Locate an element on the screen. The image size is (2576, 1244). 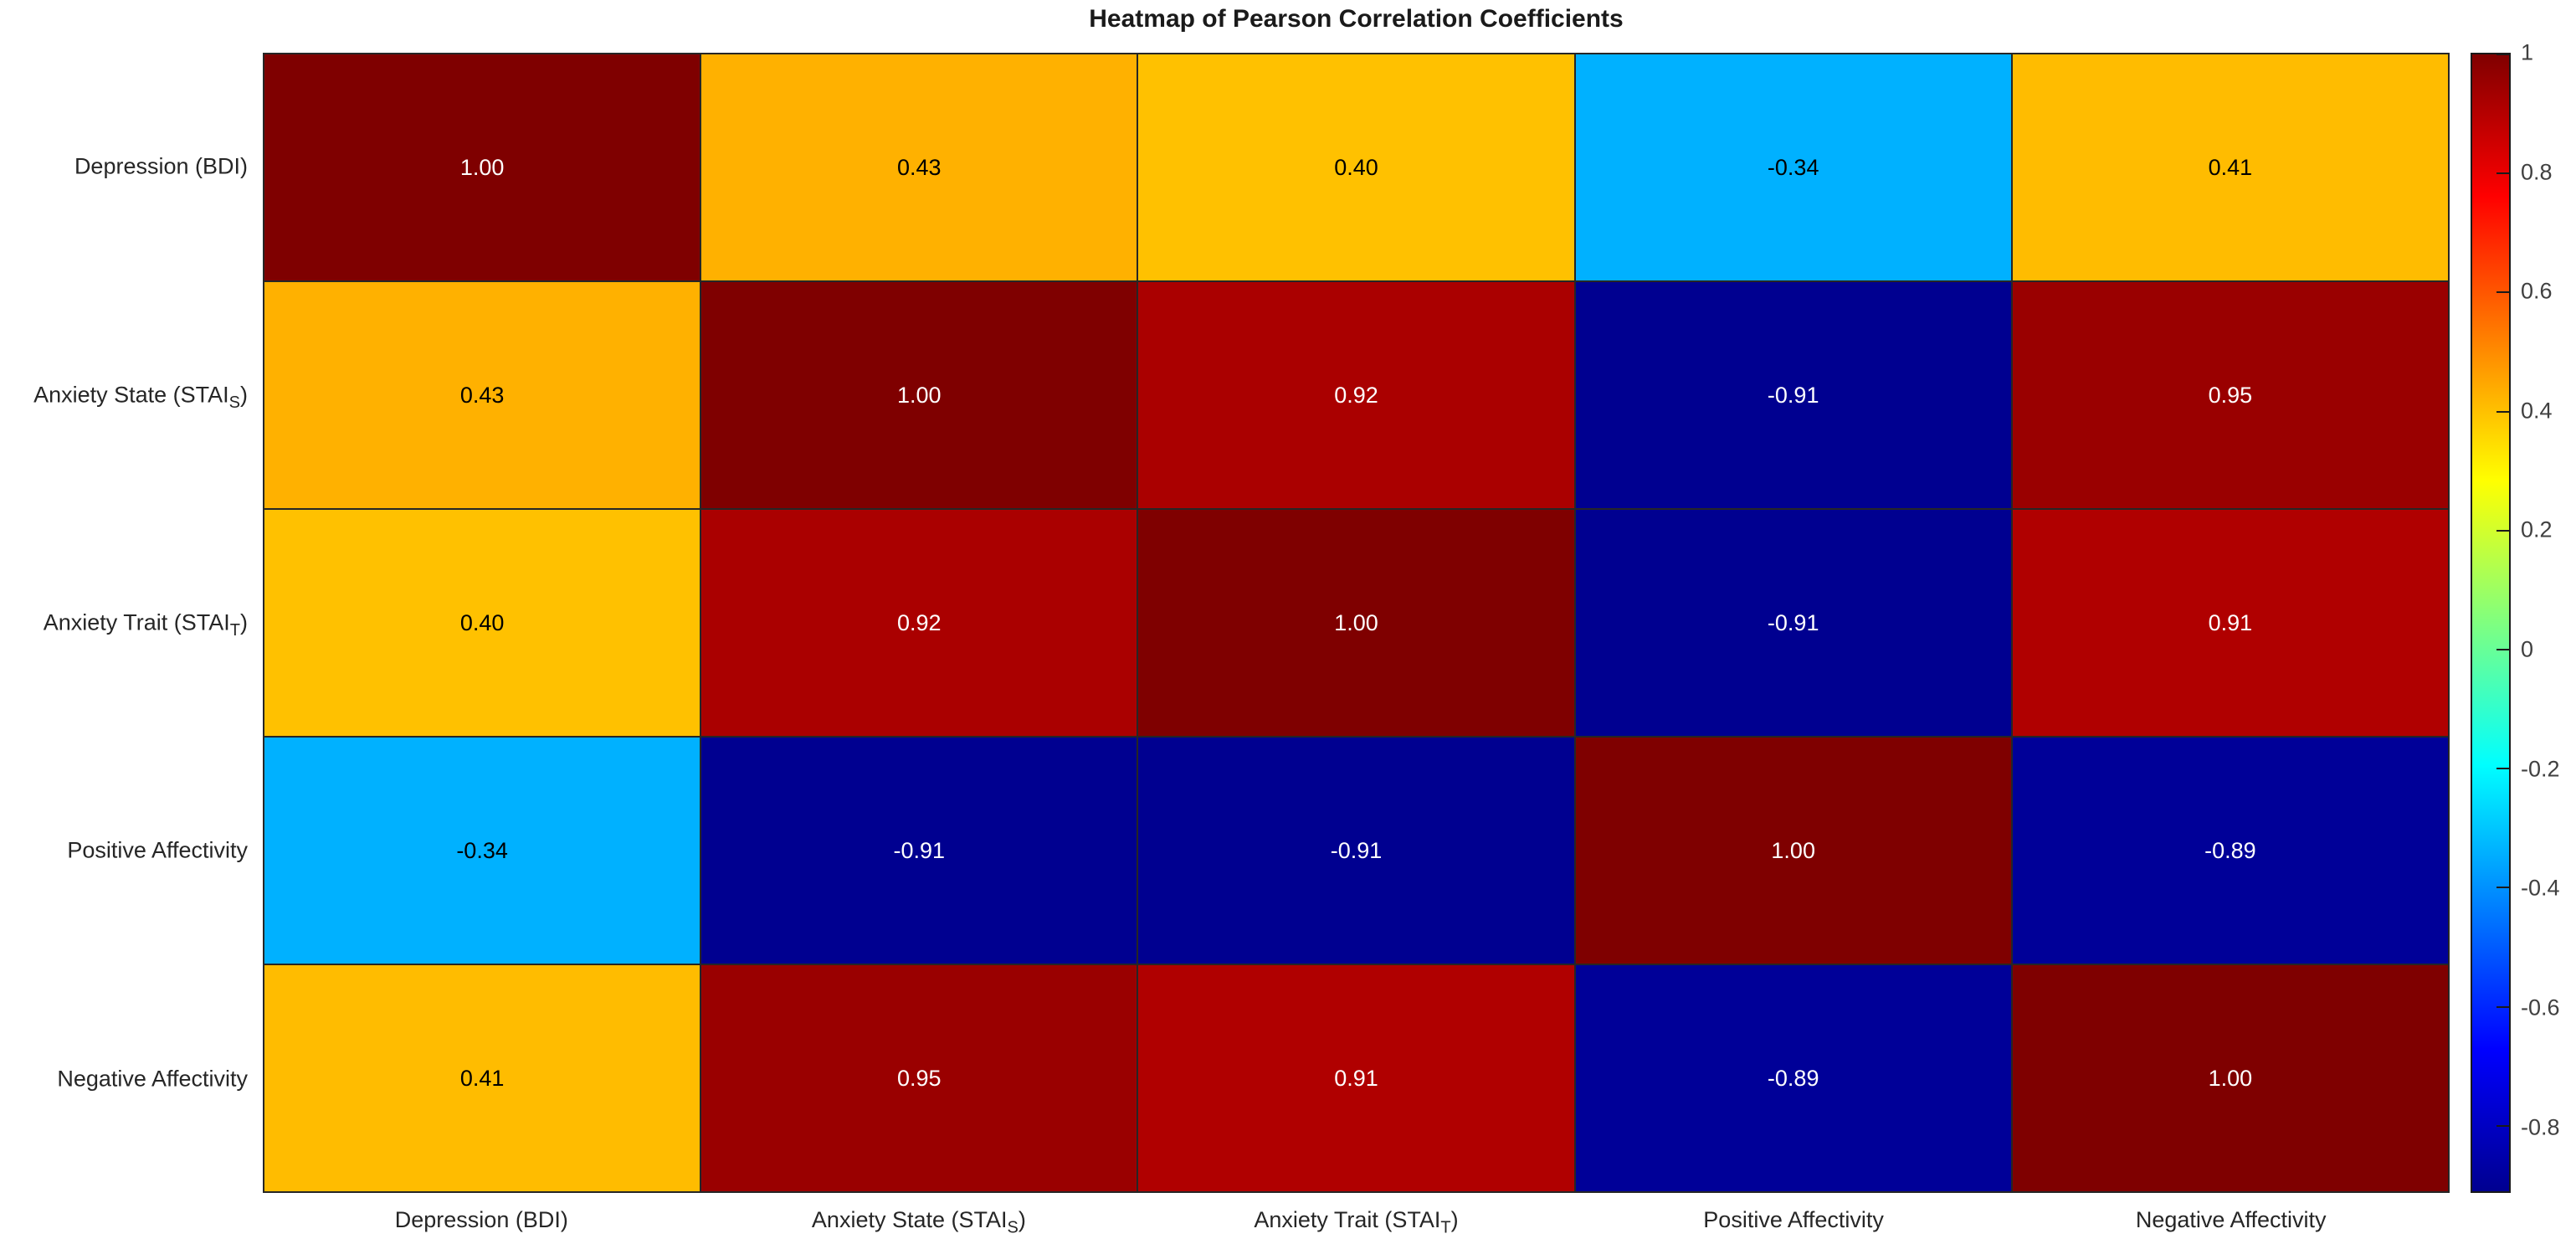
heatmap-cell-r2c2: 1.00 is located at coordinates (919, 395).